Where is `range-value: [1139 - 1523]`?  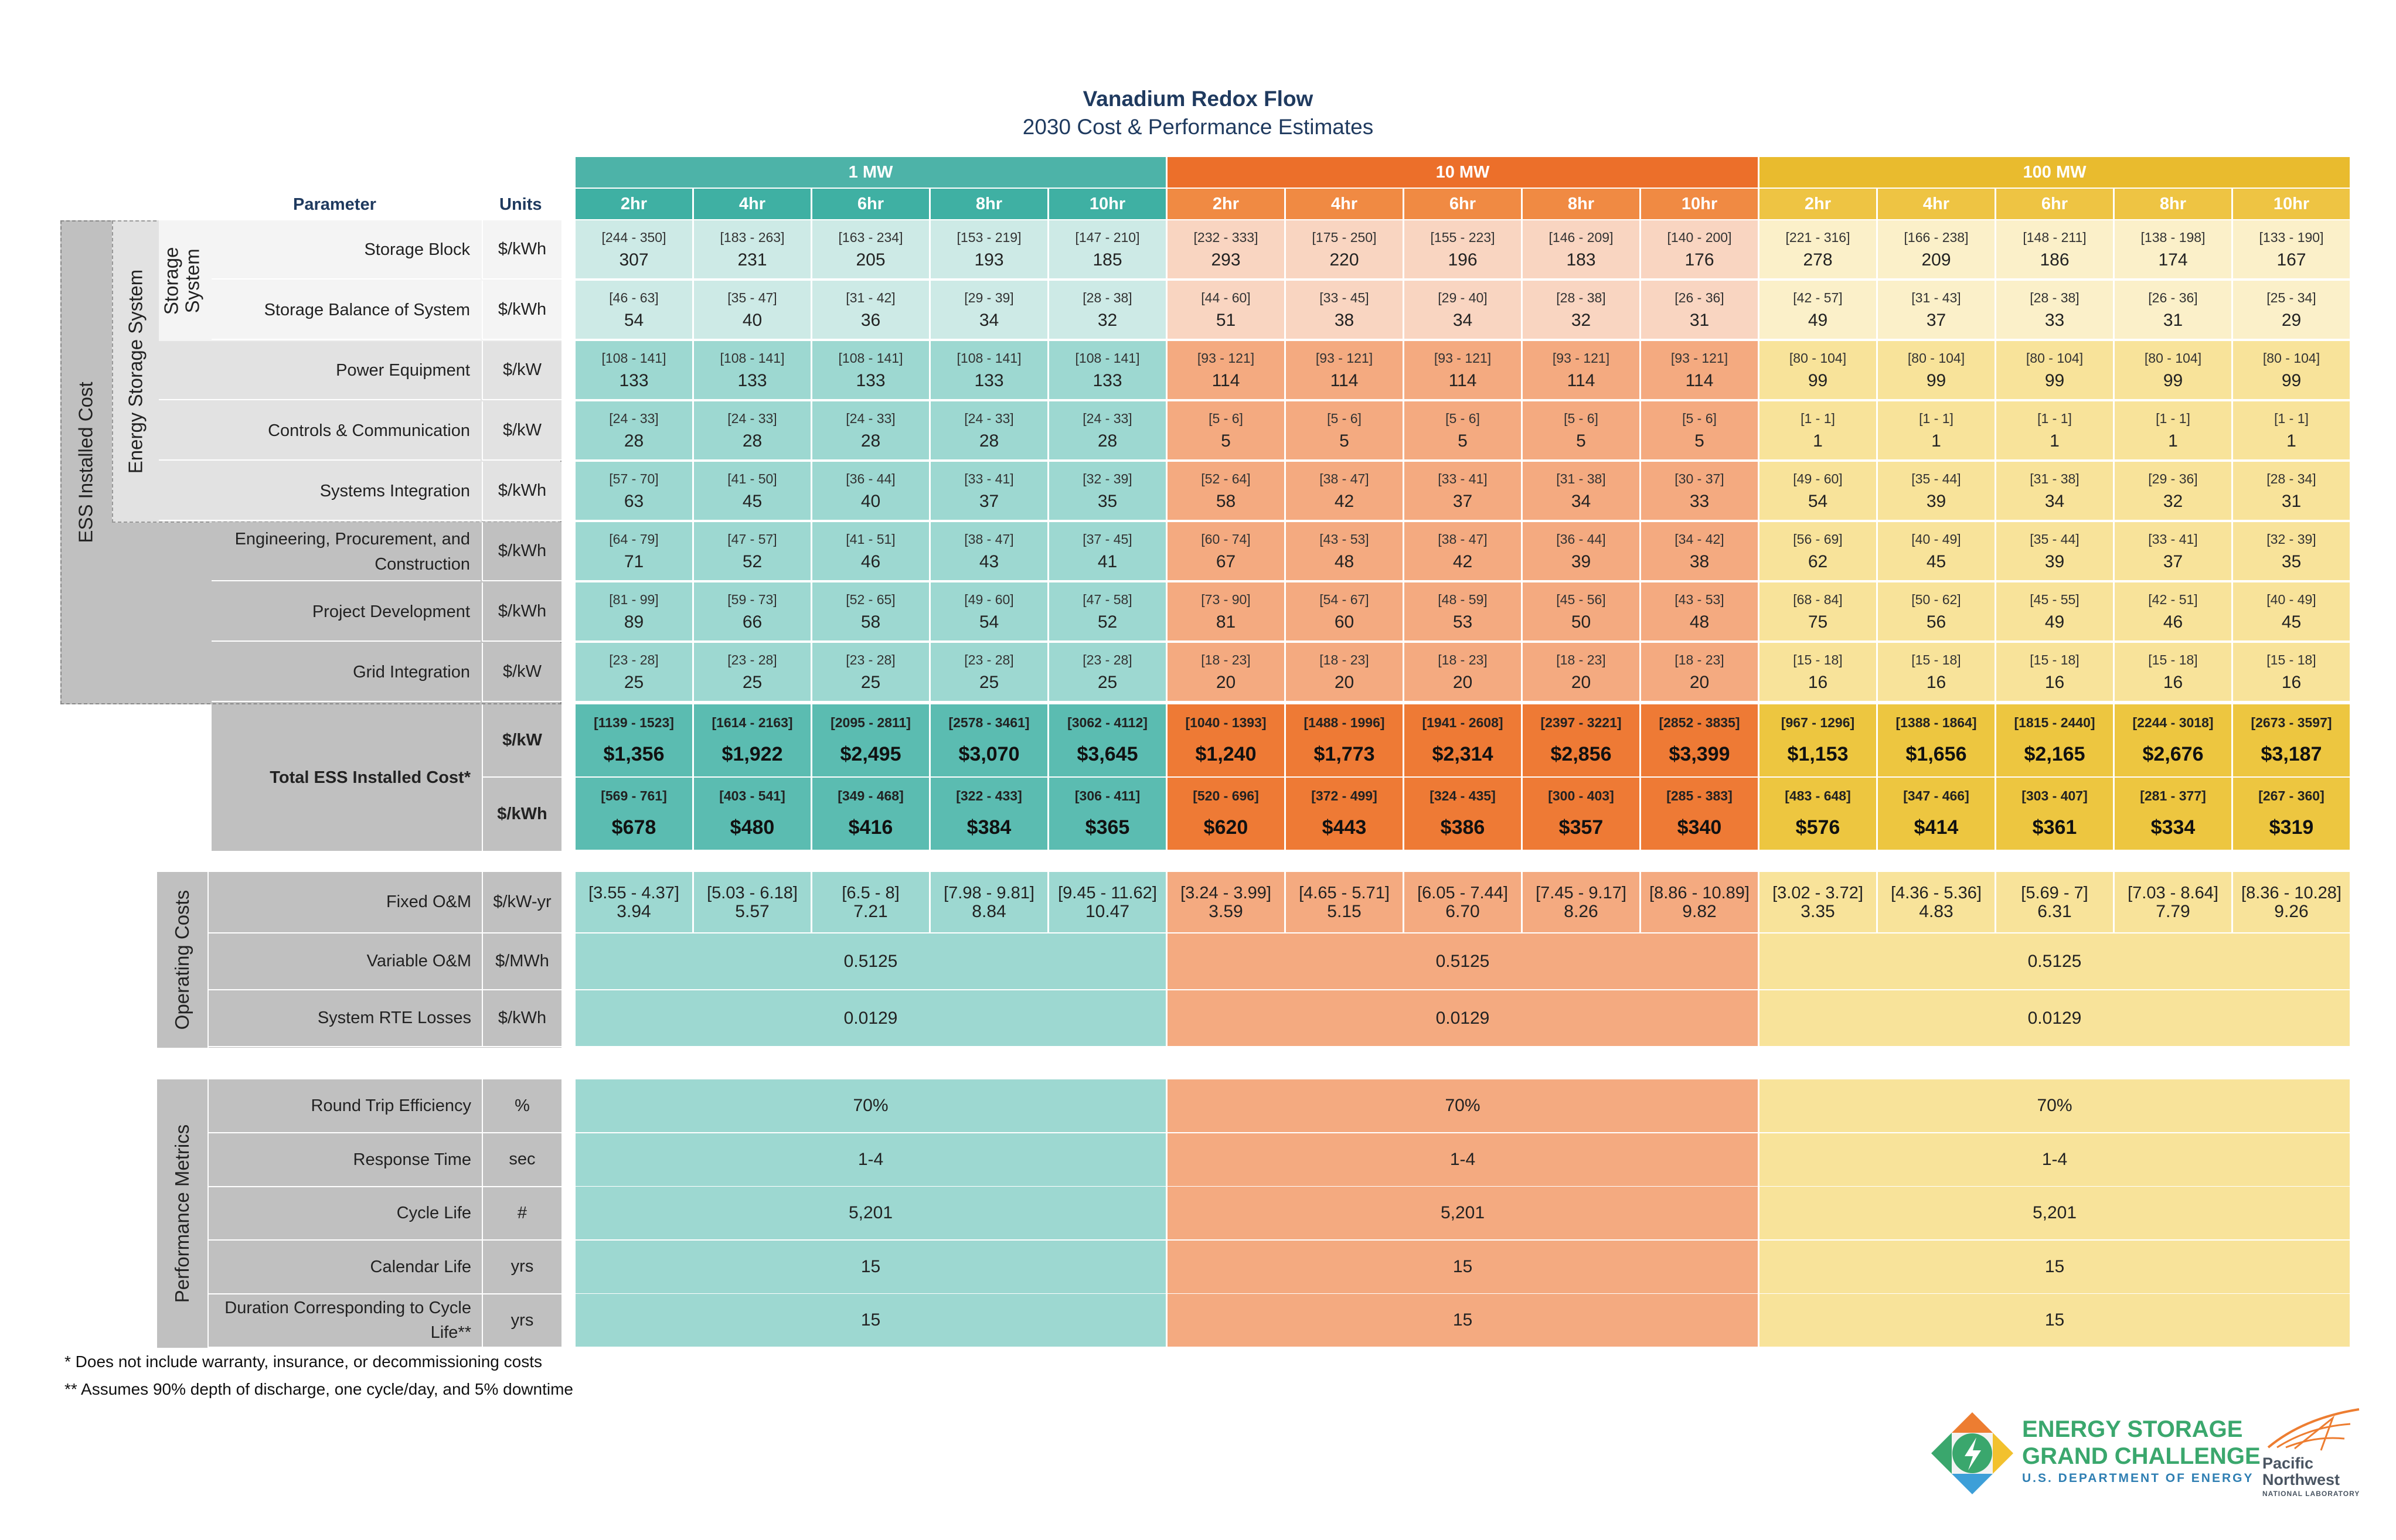 range-value: [1139 - 1523] is located at coordinates (634, 723).